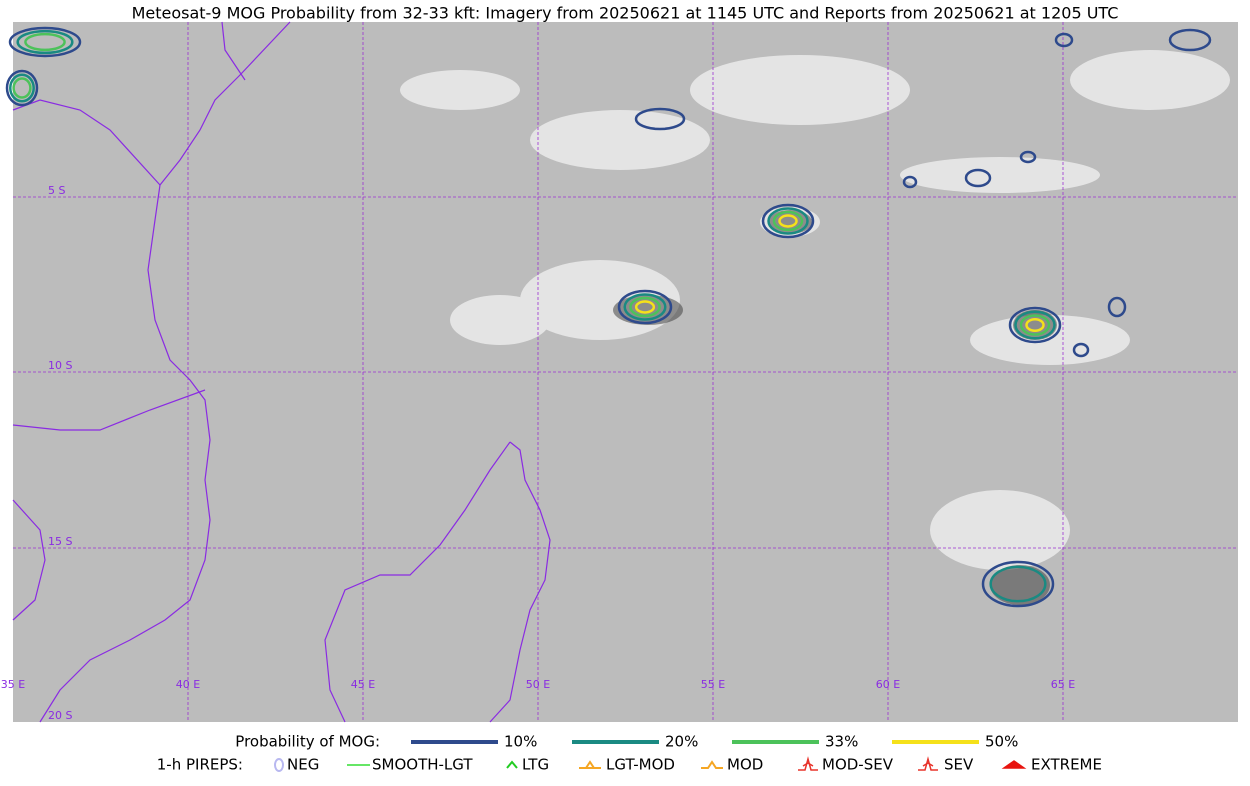 Image resolution: width=1250 pixels, height=786 pixels. What do you see at coordinates (858, 765) in the screenshot?
I see `legend-label: MOD-SEV` at bounding box center [858, 765].